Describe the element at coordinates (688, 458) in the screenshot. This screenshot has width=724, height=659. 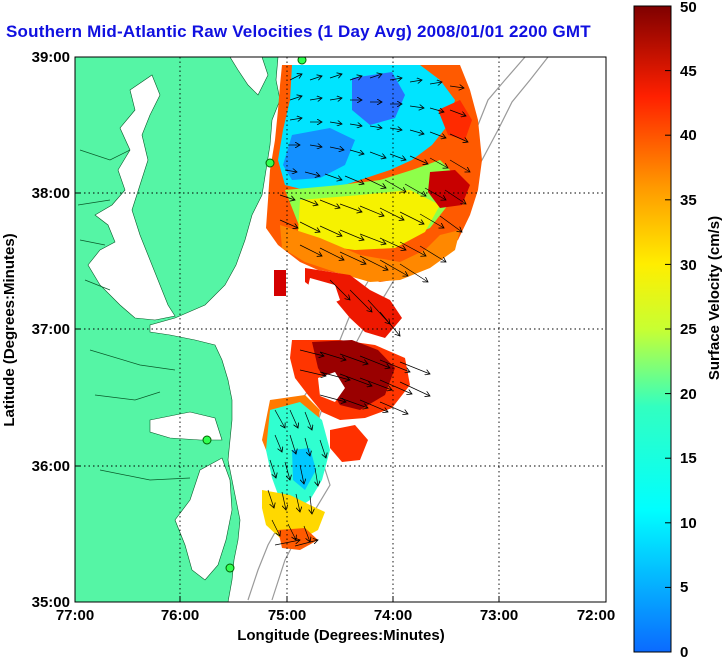
I see `colorbar-tick-label: 15` at that location.